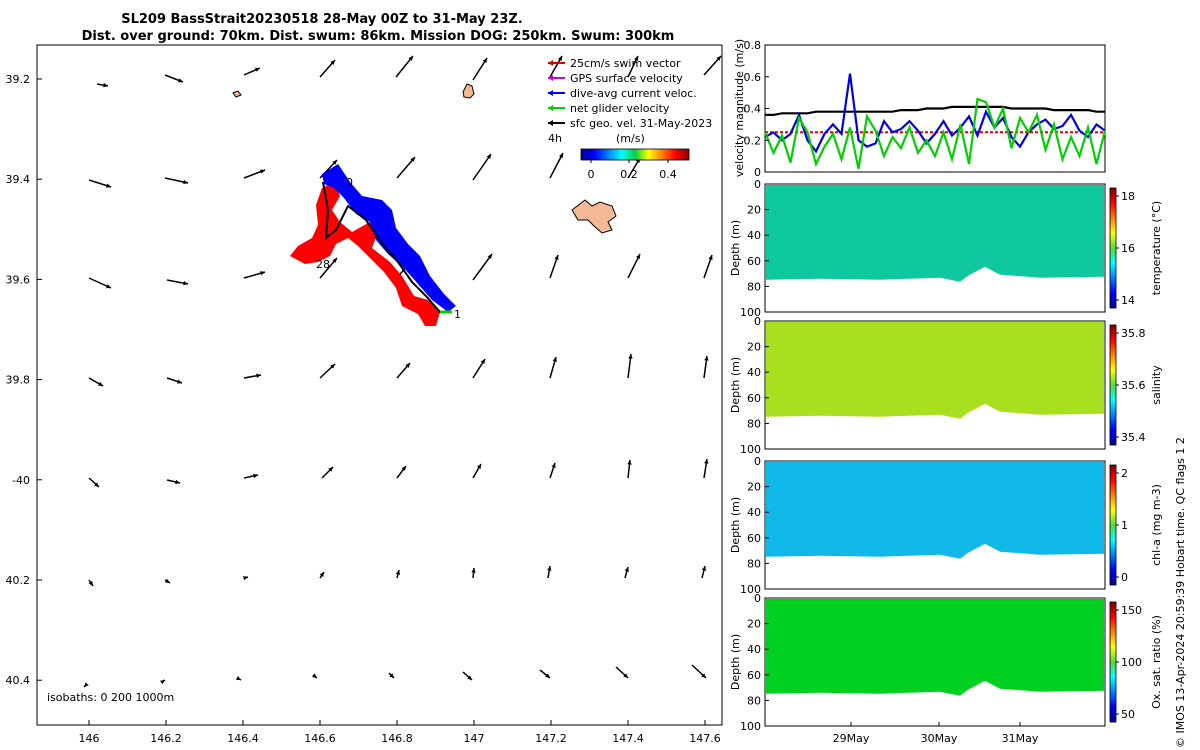  I want to click on colorbar-tick-label: 0.2, so click(629, 174).